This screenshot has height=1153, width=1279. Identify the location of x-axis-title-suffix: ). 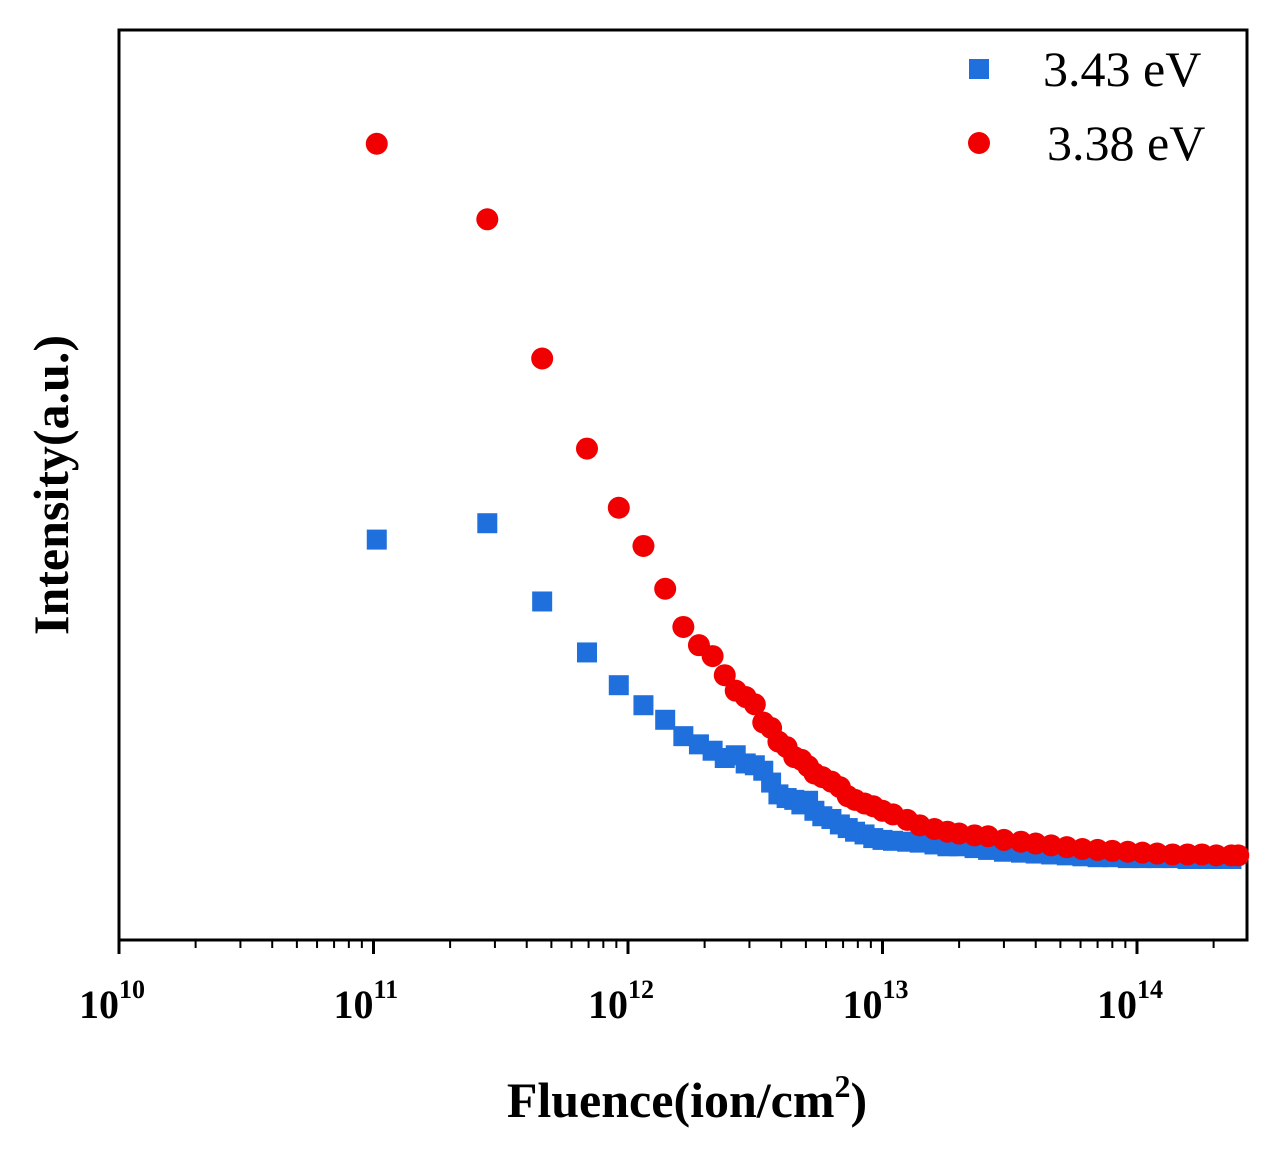
(859, 1100).